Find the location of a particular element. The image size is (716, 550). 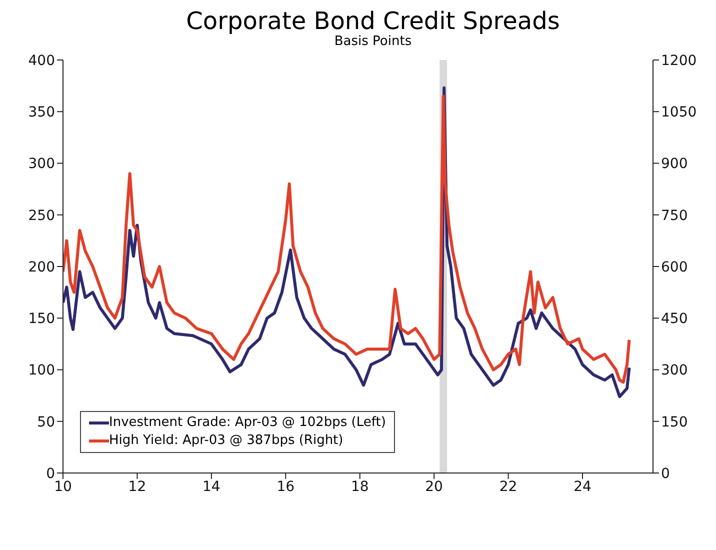

x-tick-label: 22 is located at coordinates (508, 486).